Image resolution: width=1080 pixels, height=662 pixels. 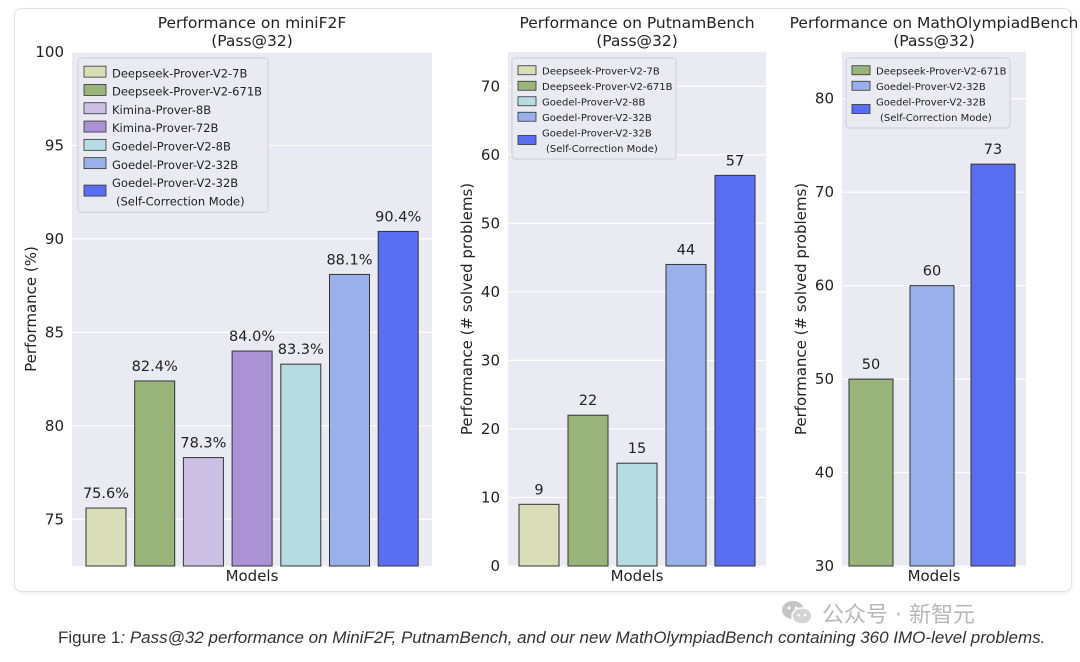 I want to click on data-label: 22, so click(x=588, y=401).